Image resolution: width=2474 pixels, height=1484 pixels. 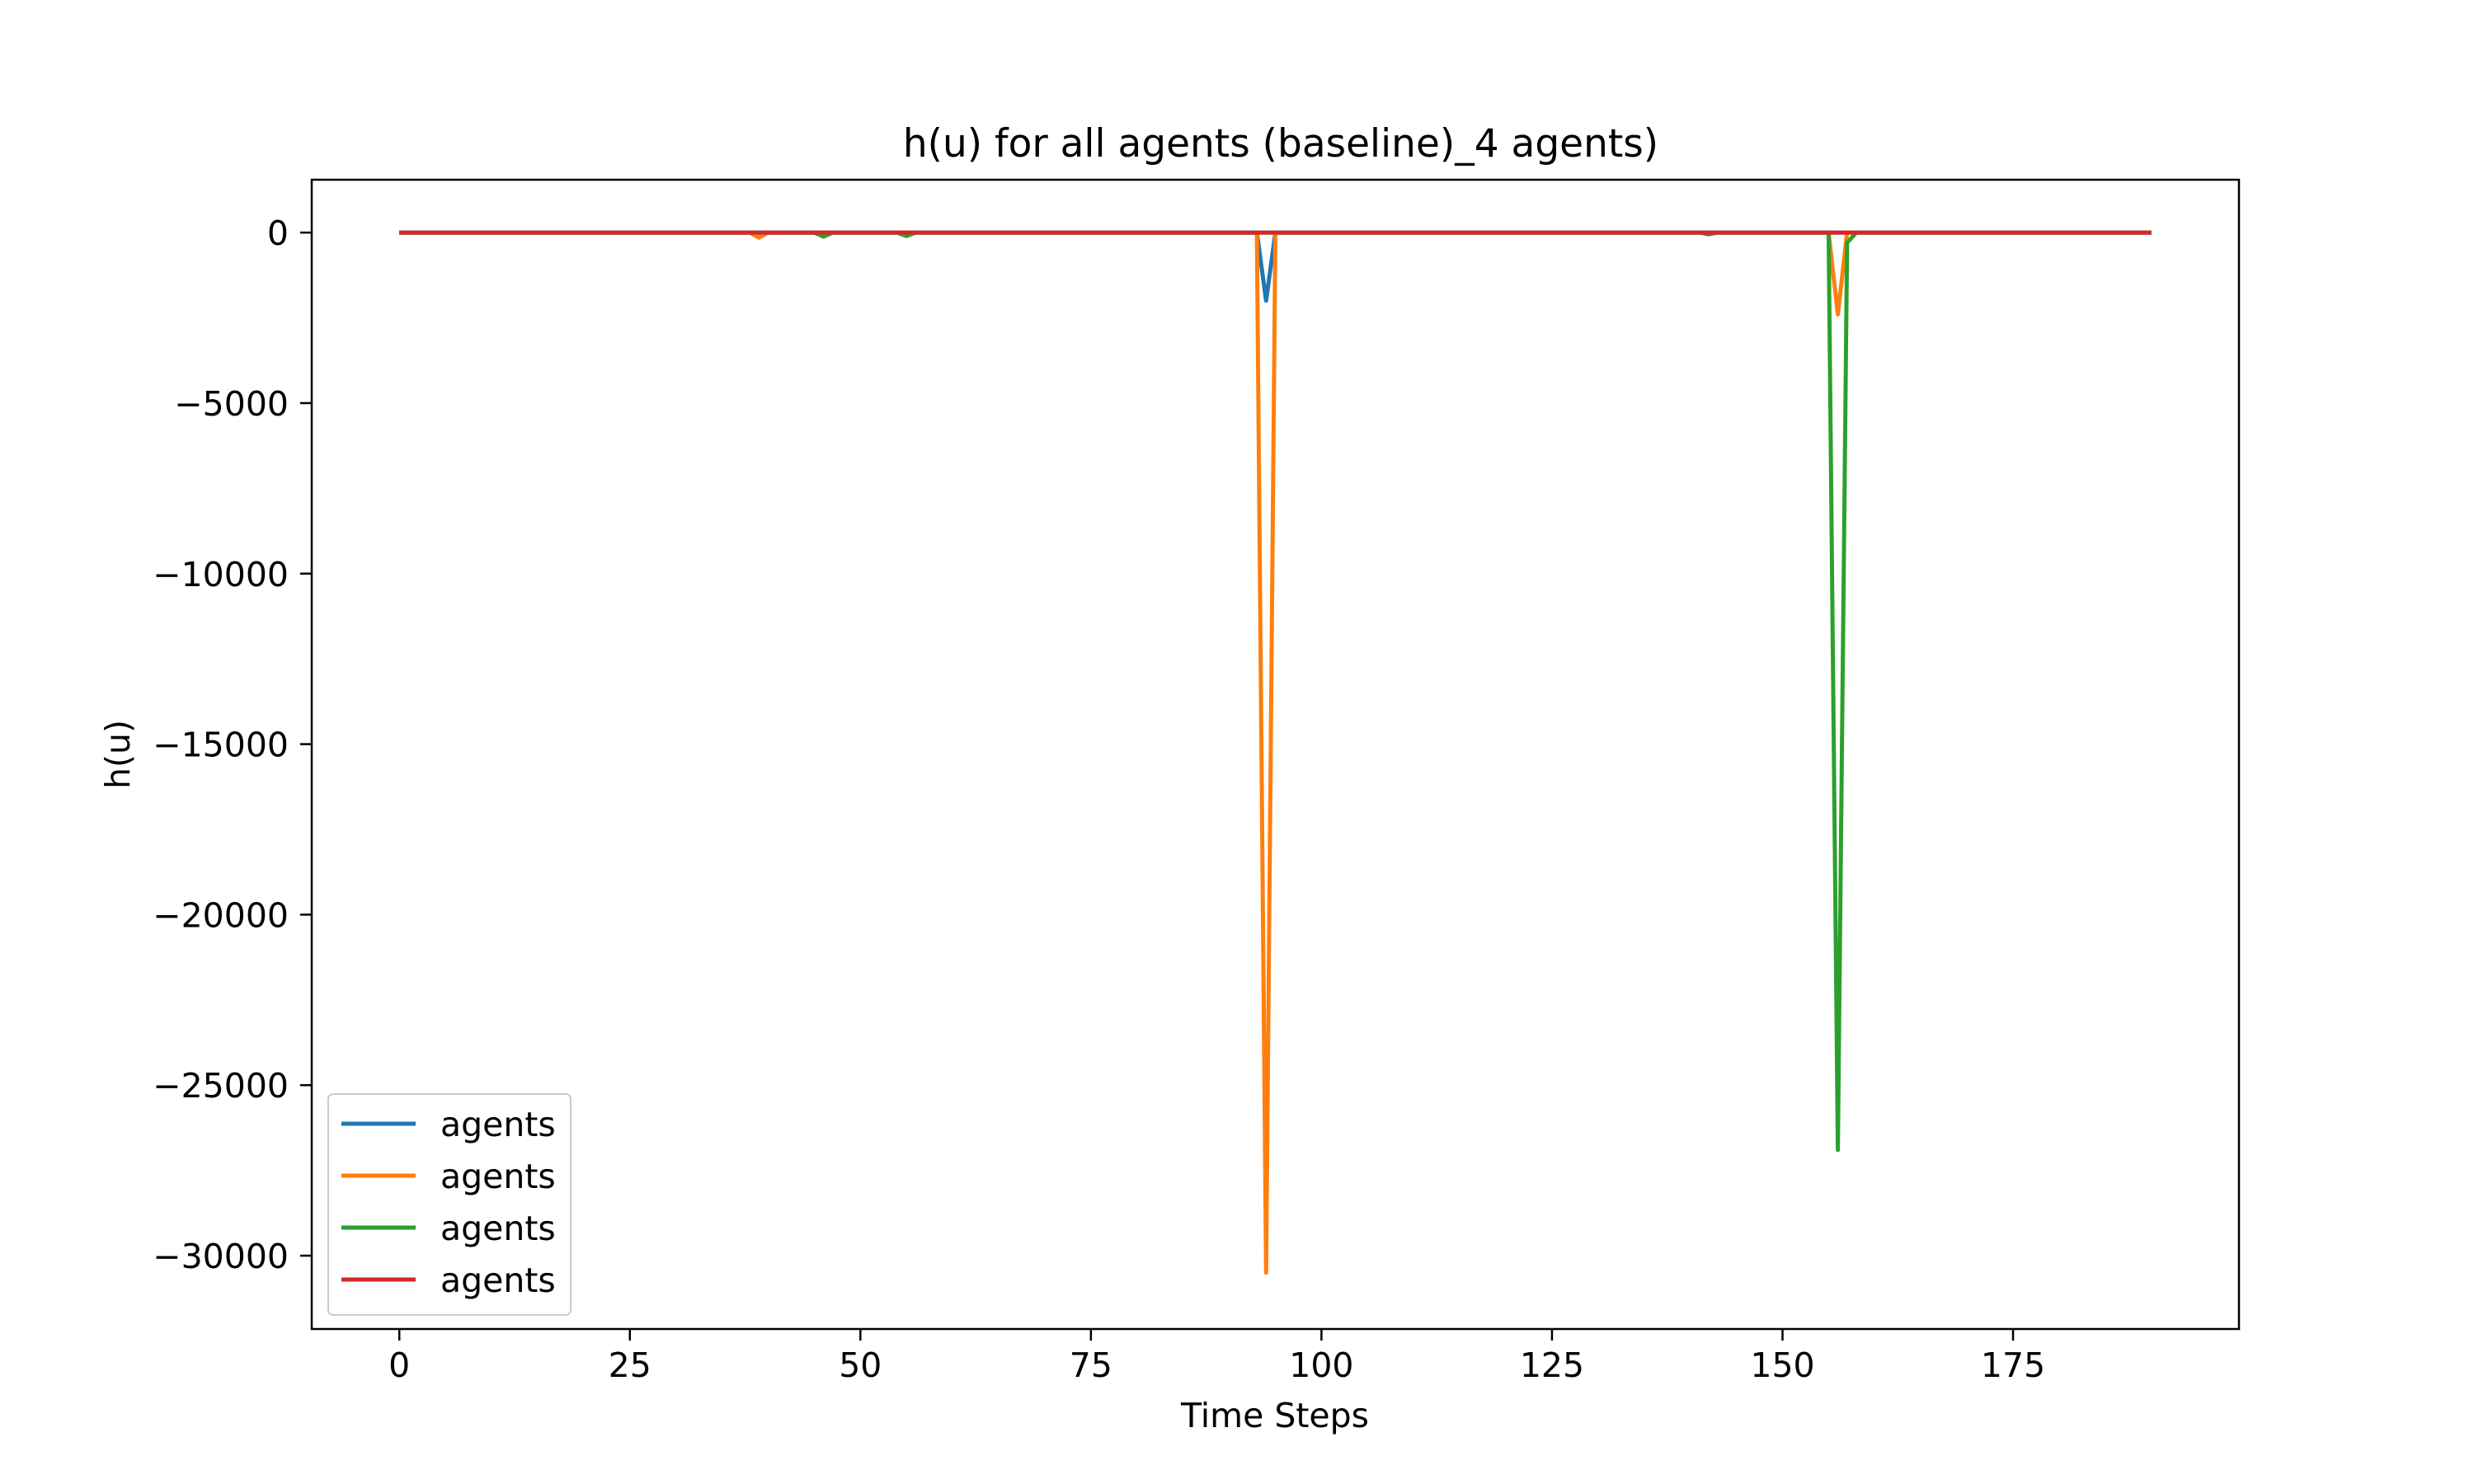 I want to click on x-axis: 0 25 50 75 100 125 150 175, so click(x=1216, y=1357).